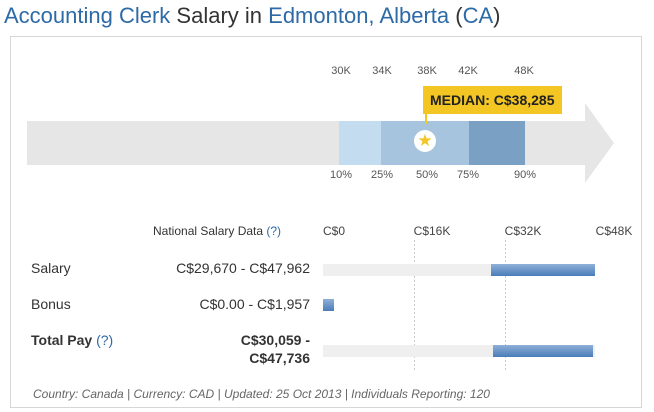  What do you see at coordinates (459, 305) in the screenshot?
I see `bonus-bar-track` at bounding box center [459, 305].